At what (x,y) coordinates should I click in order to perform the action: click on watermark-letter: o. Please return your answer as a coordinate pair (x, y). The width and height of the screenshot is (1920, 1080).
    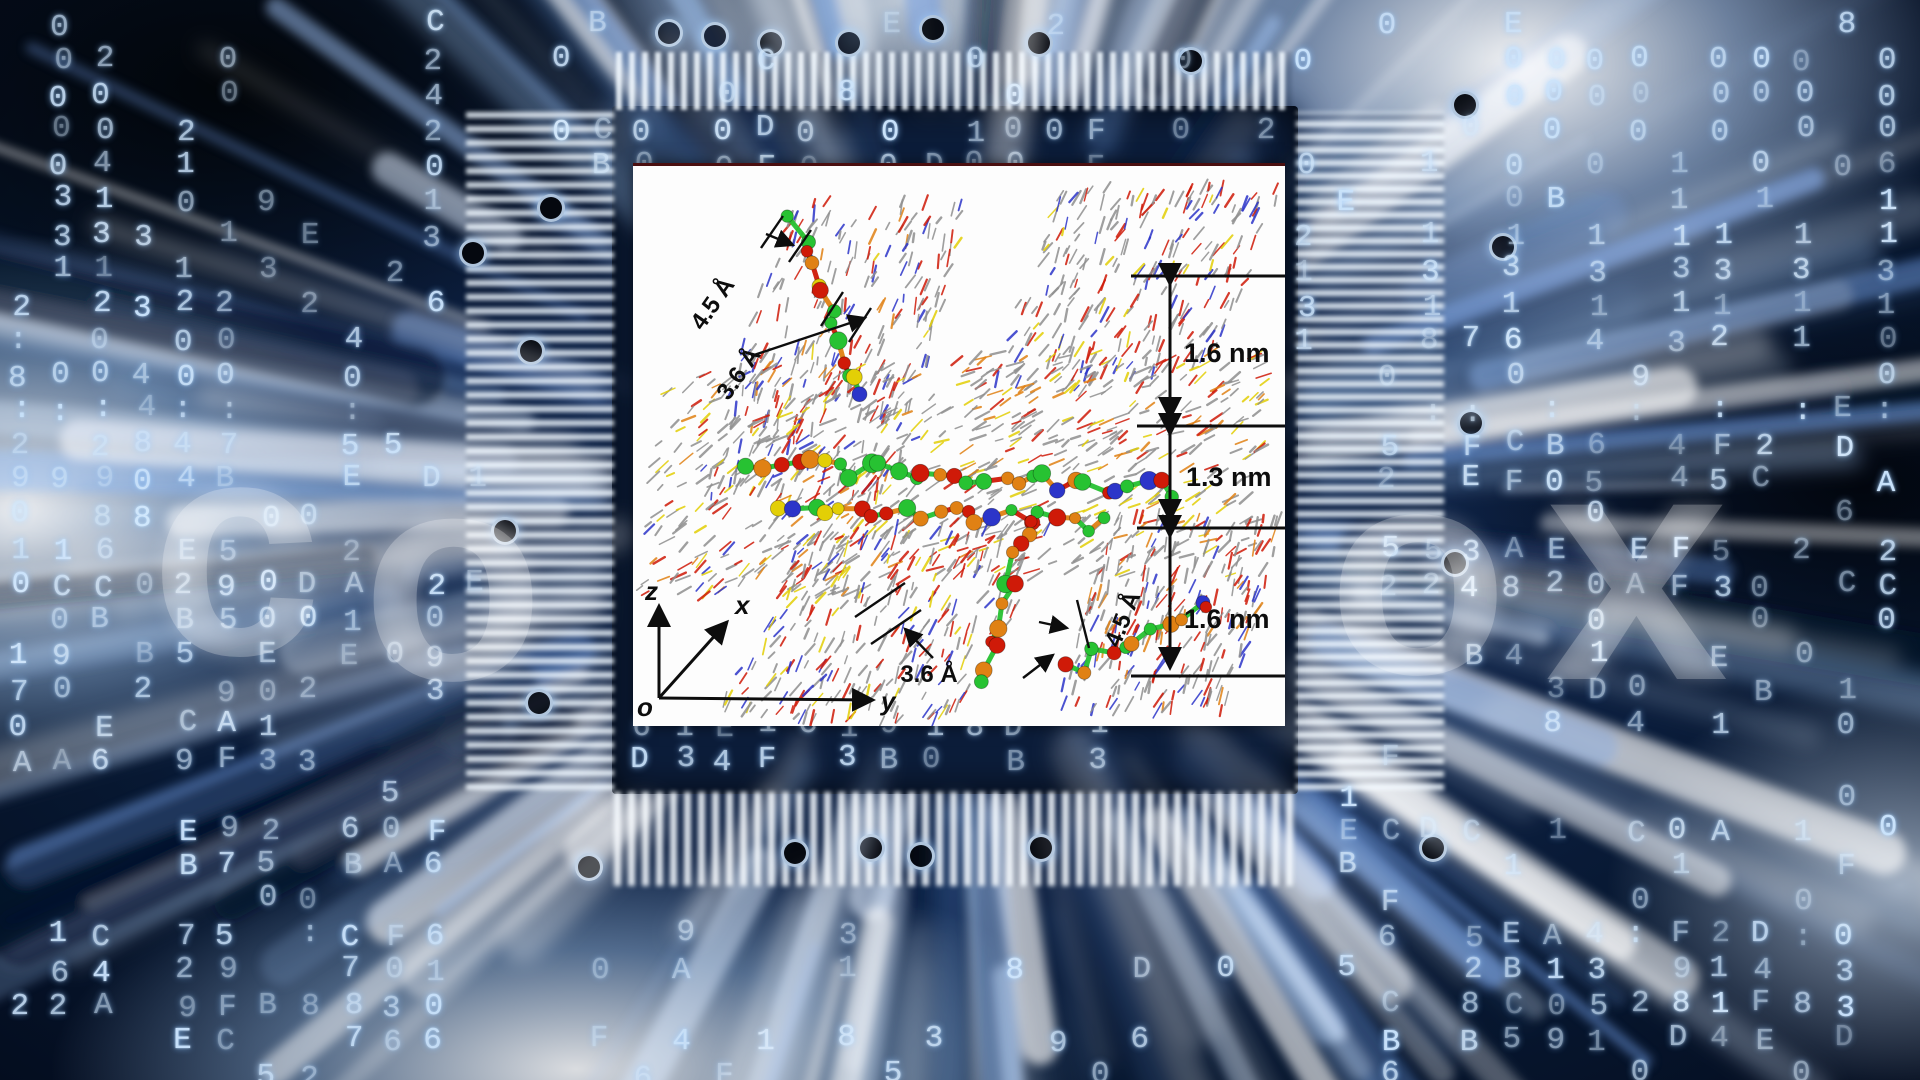
    Looking at the image, I should click on (453, 576).